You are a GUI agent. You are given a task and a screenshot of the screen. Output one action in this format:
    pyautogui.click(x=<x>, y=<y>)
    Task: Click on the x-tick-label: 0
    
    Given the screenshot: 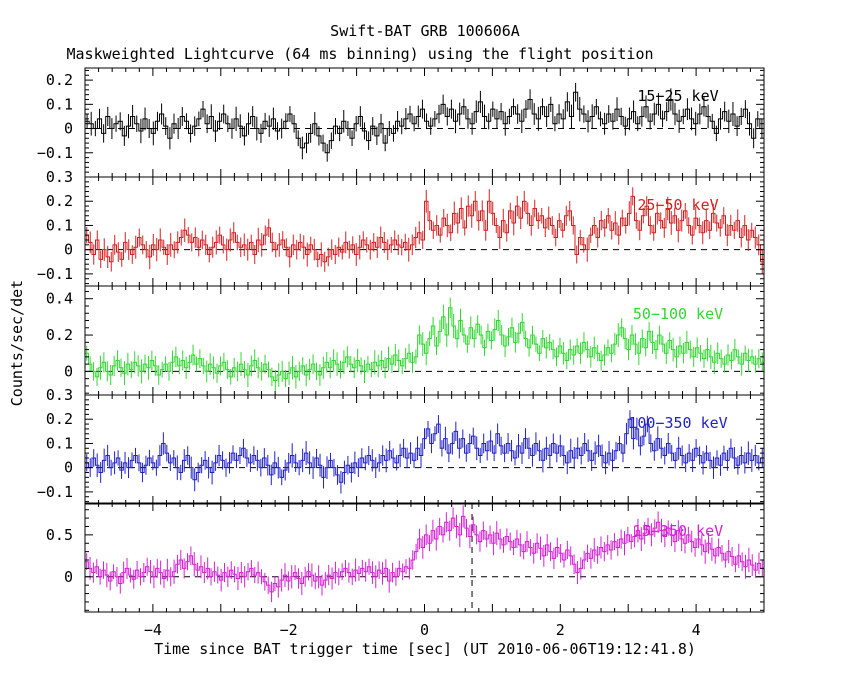 What is the action you would take?
    pyautogui.click(x=424, y=630)
    